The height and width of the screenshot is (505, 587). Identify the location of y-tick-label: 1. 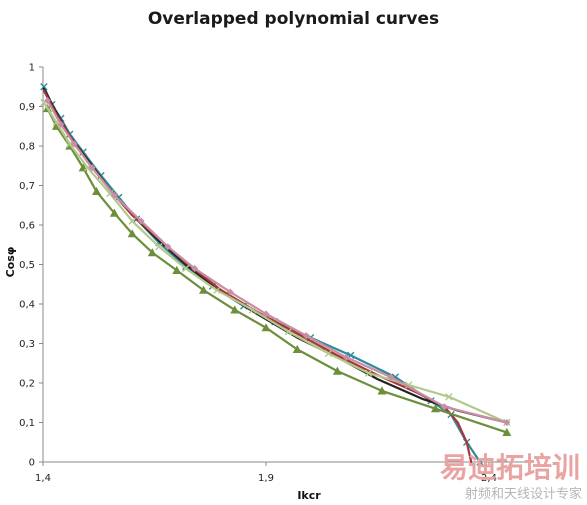
(32, 68).